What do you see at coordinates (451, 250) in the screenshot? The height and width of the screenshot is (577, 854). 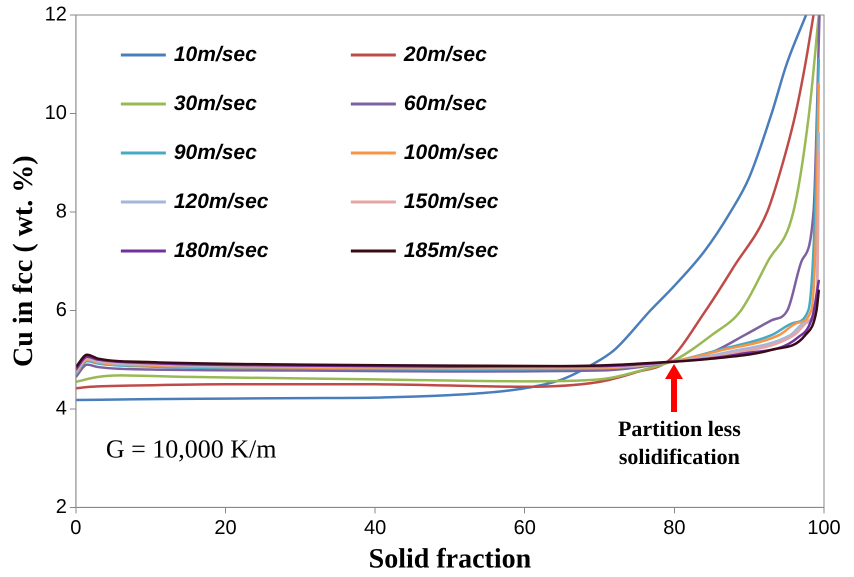 I see `legend-label: 185m/sec` at bounding box center [451, 250].